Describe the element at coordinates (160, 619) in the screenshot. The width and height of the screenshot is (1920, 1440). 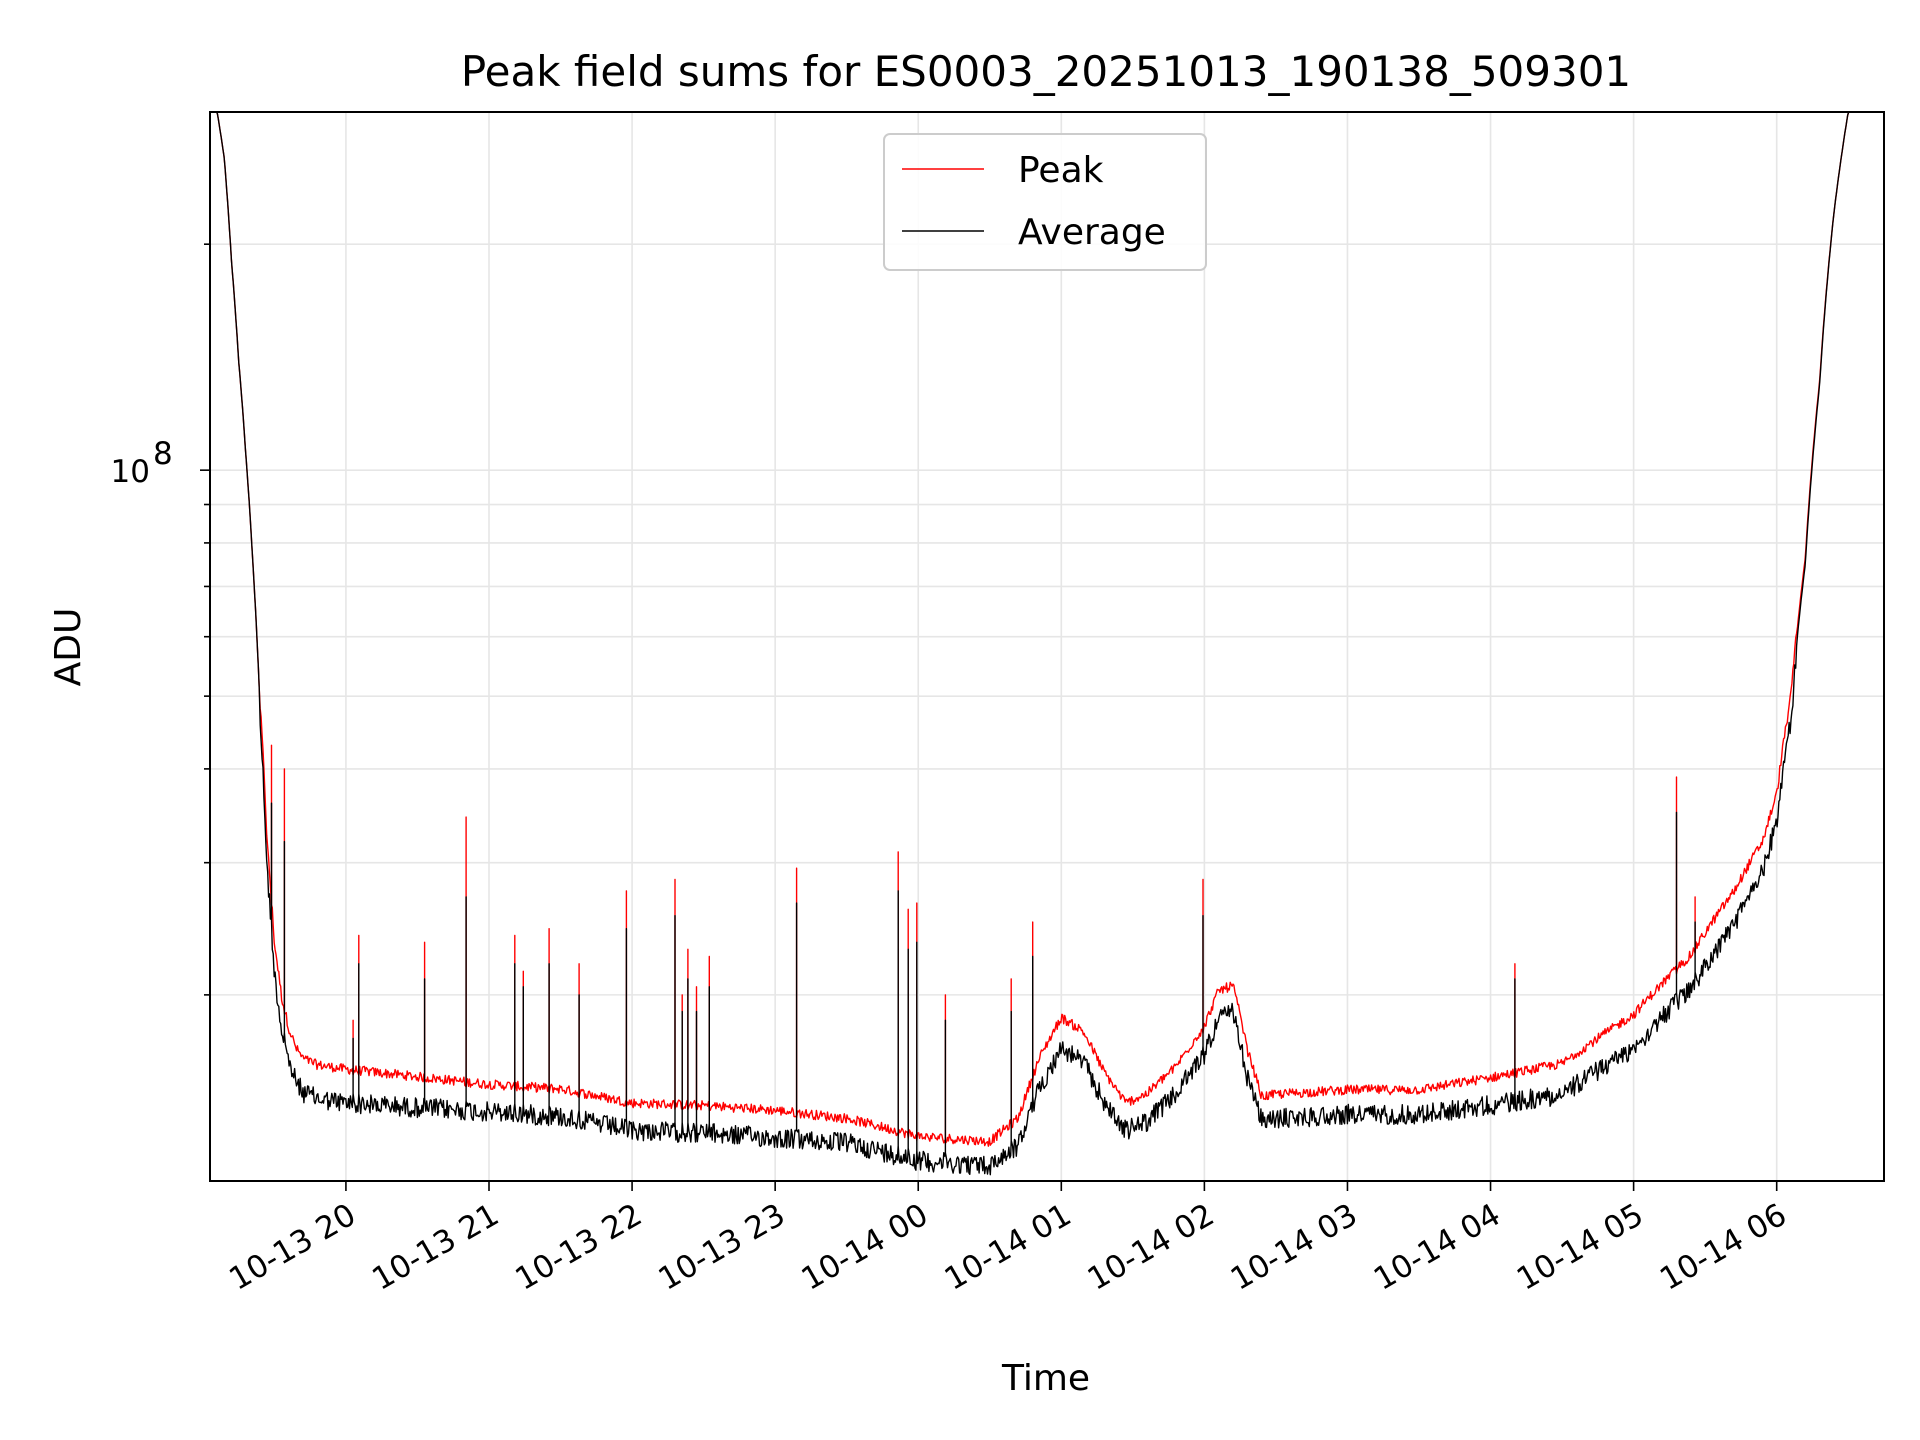
I see `y-axis: 10 8` at that location.